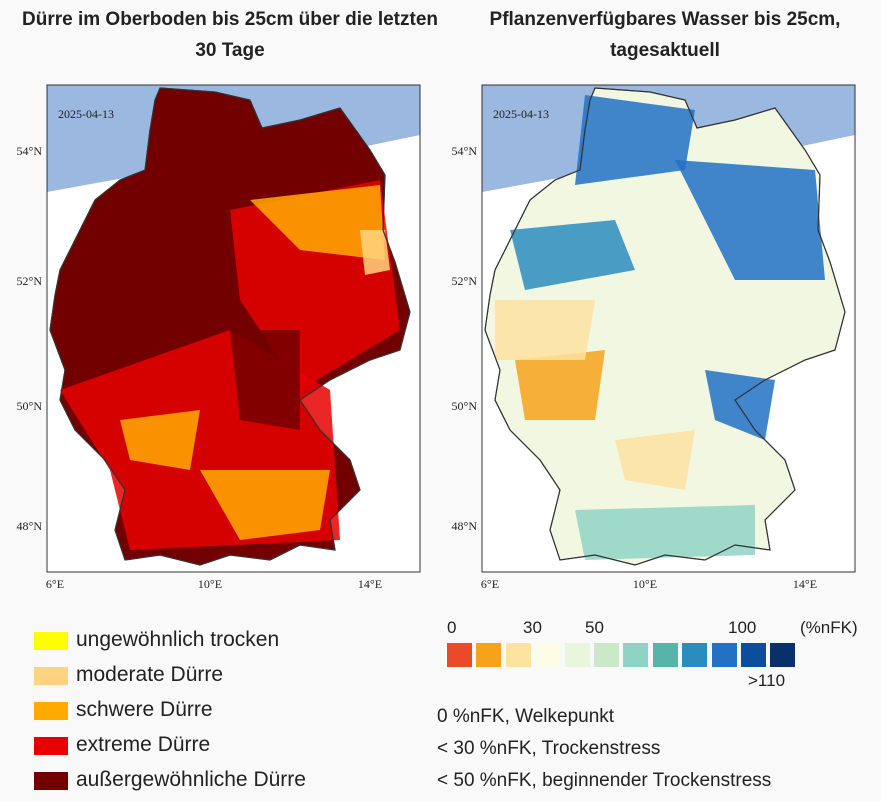 The width and height of the screenshot is (881, 802). What do you see at coordinates (532, 627) in the screenshot?
I see `scale-label: 30` at bounding box center [532, 627].